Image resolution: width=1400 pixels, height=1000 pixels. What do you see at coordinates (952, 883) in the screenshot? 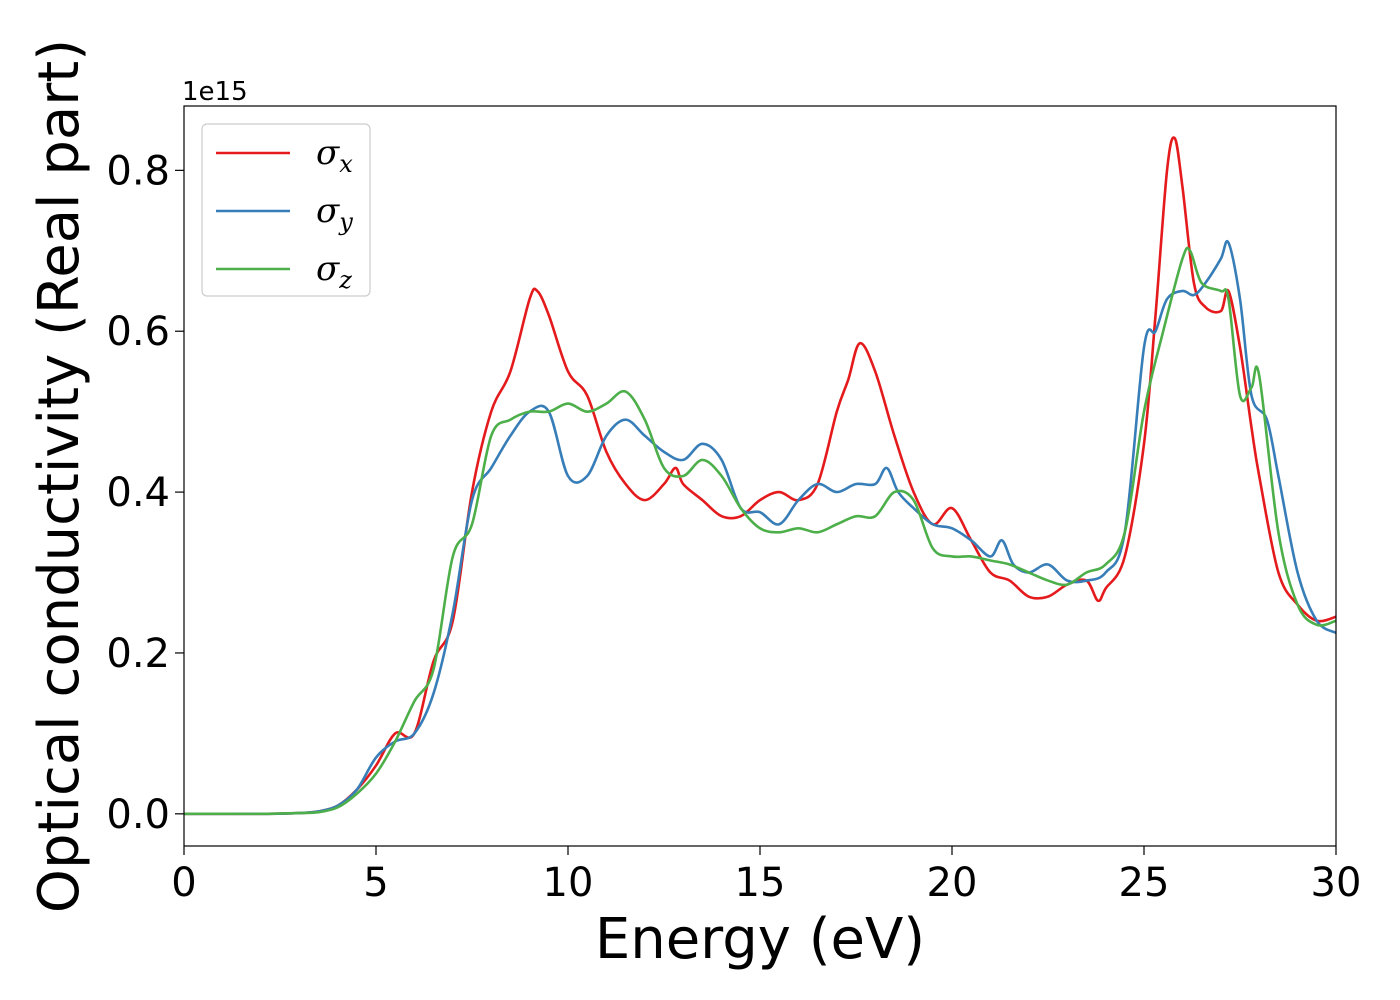
I see `x-tick-label: 20` at bounding box center [952, 883].